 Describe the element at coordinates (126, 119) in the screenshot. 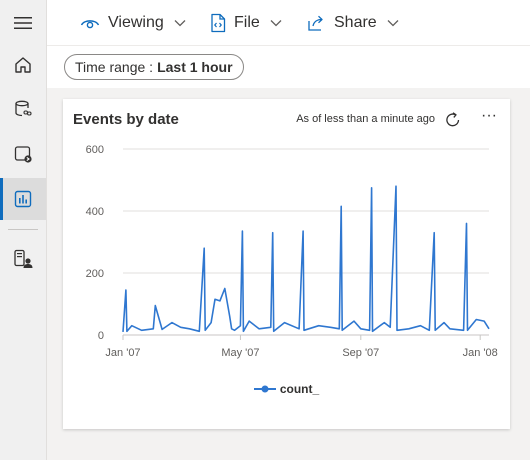

I see `card-title: Events by date` at that location.